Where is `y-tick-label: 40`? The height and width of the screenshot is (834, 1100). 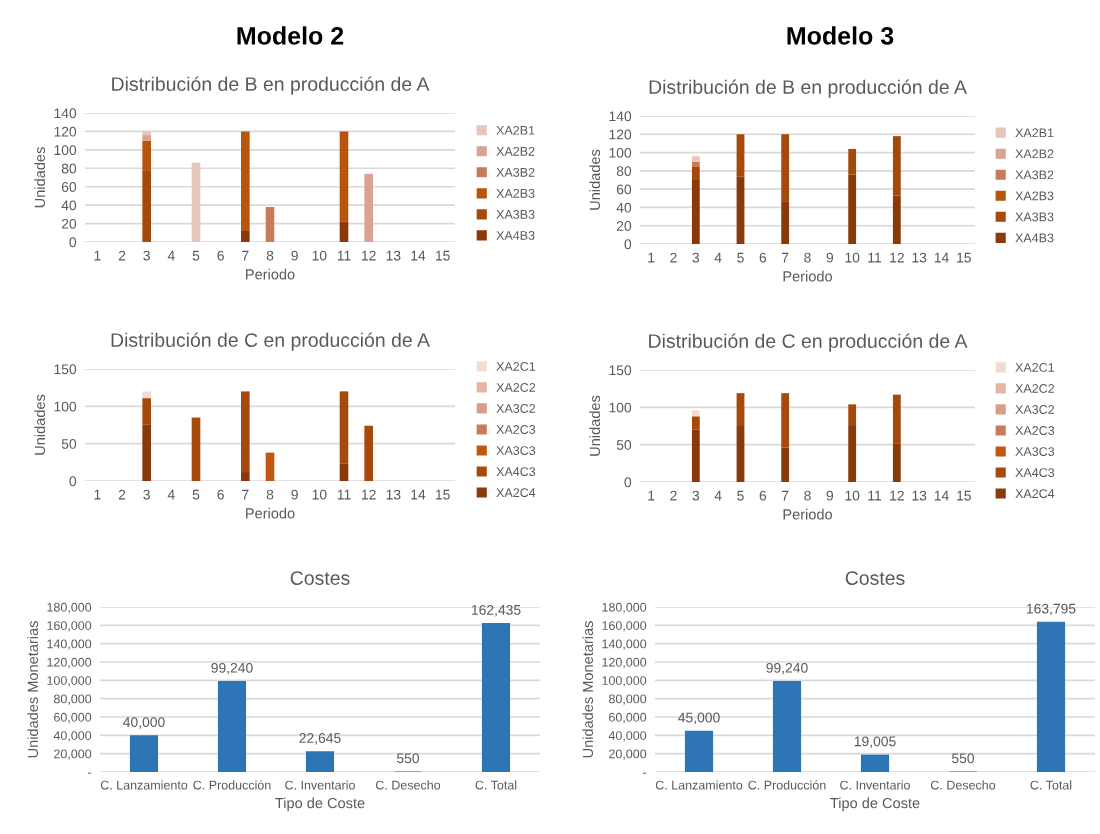 y-tick-label: 40 is located at coordinates (624, 207).